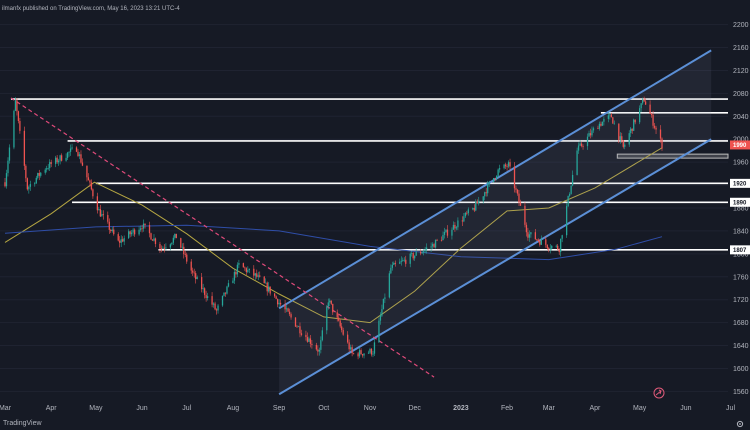  I want to click on settings-icon, so click(740, 424).